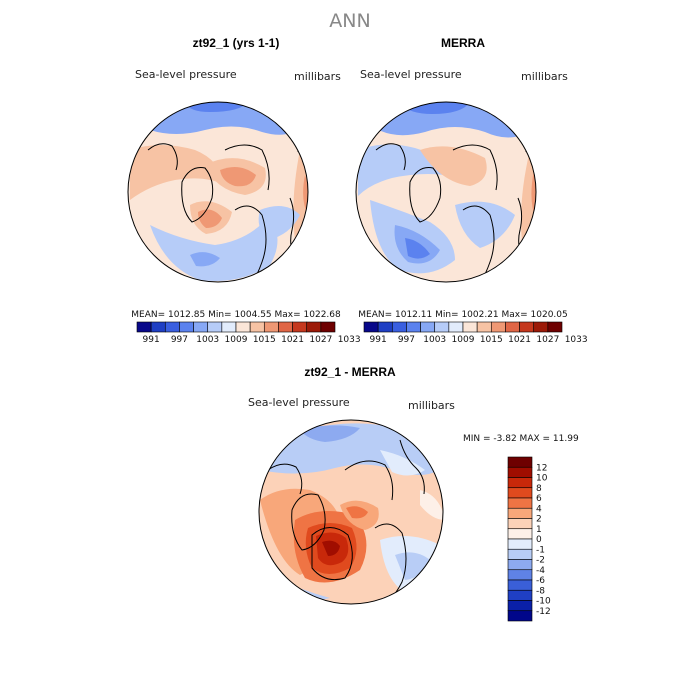  What do you see at coordinates (539, 489) in the screenshot?
I see `colorbar-tick-label: 8` at bounding box center [539, 489].